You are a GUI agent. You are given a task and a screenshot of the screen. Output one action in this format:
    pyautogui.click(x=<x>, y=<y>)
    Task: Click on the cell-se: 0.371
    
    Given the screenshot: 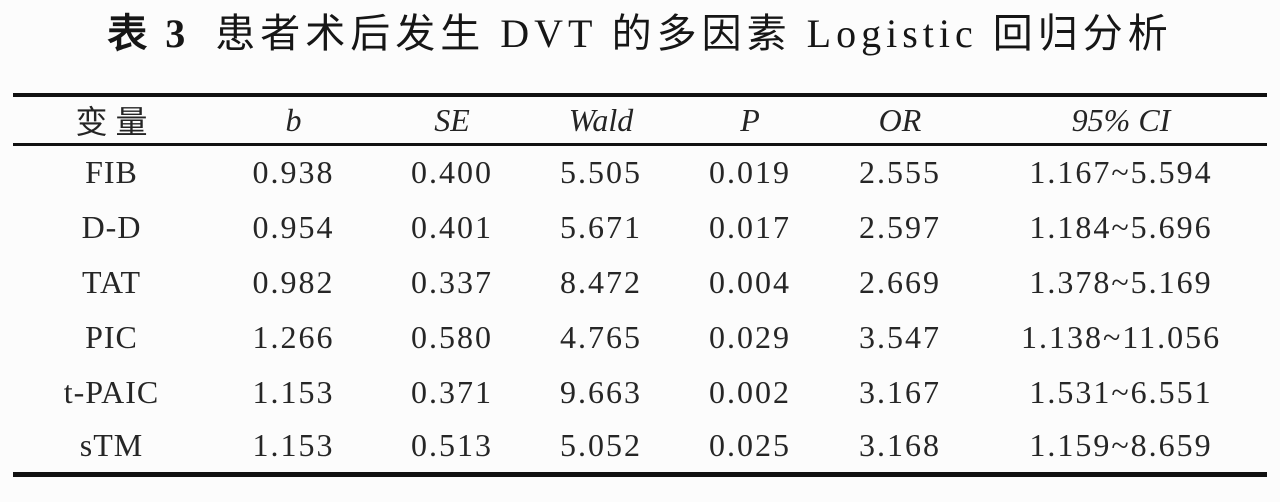 What is the action you would take?
    pyautogui.click(x=452, y=391)
    